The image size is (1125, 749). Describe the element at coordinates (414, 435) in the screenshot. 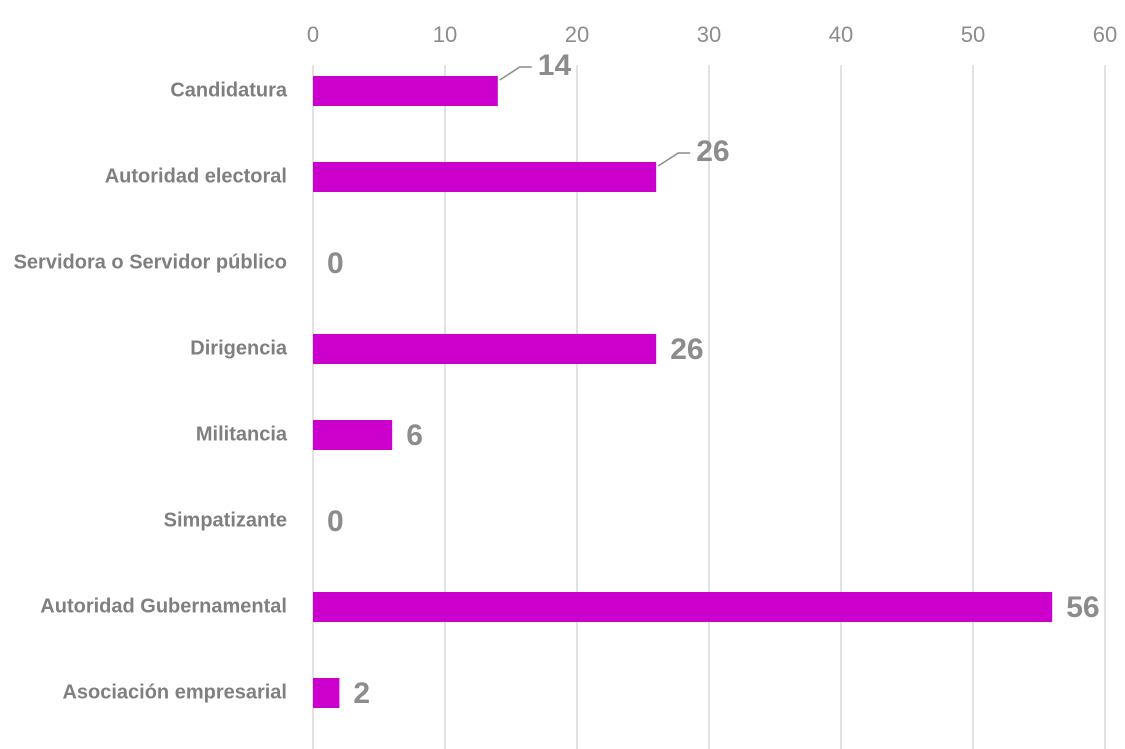

I see `data-label: 6` at that location.